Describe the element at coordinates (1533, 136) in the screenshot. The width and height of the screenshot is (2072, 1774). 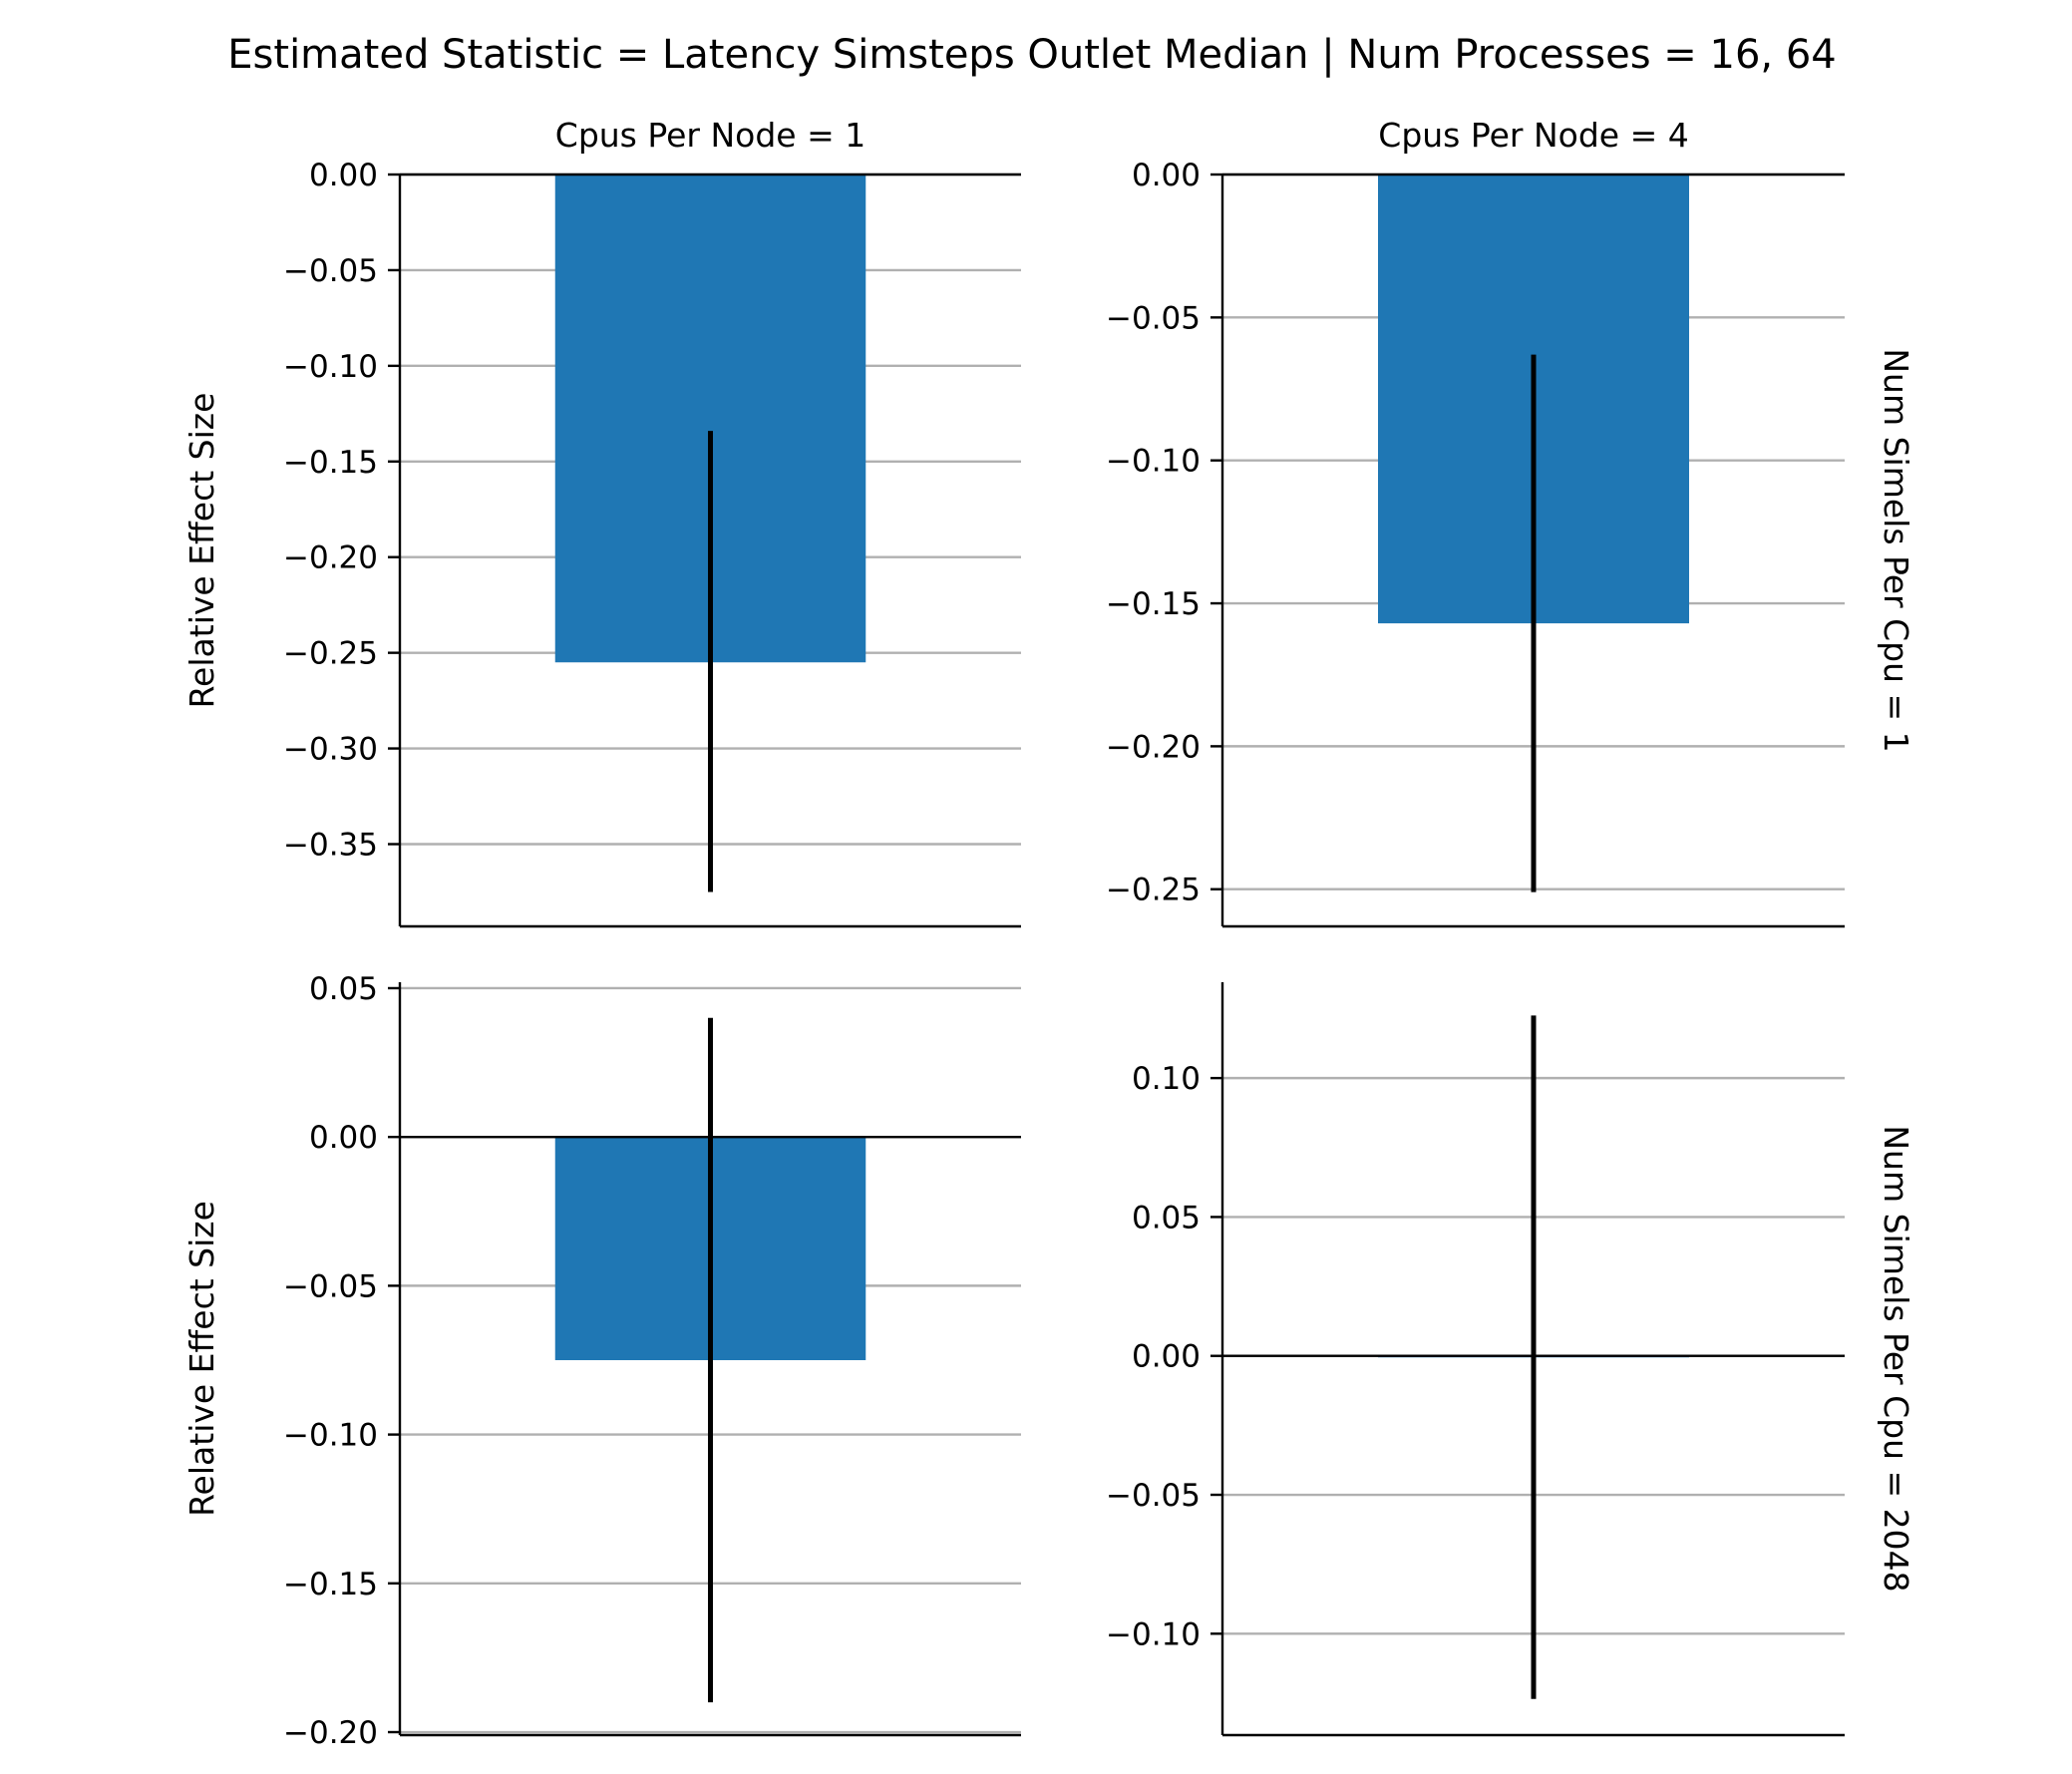
I see `column-title: Cpus Per Node = 4` at that location.